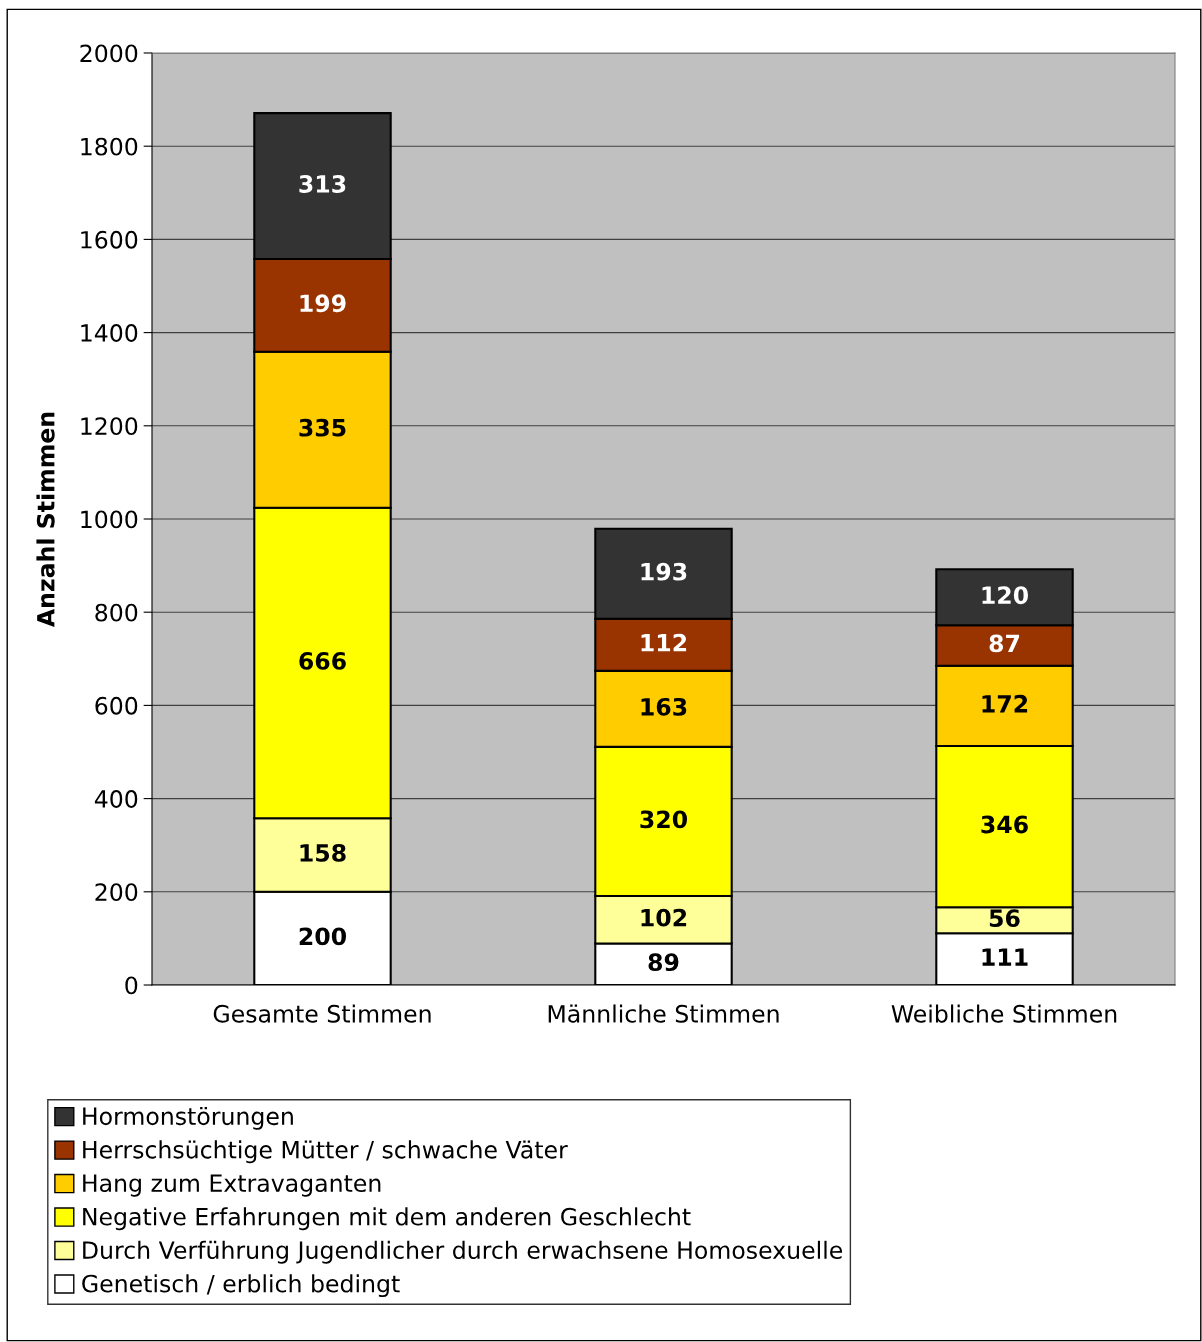  What do you see at coordinates (663, 962) in the screenshot?
I see `data-label: 89` at bounding box center [663, 962].